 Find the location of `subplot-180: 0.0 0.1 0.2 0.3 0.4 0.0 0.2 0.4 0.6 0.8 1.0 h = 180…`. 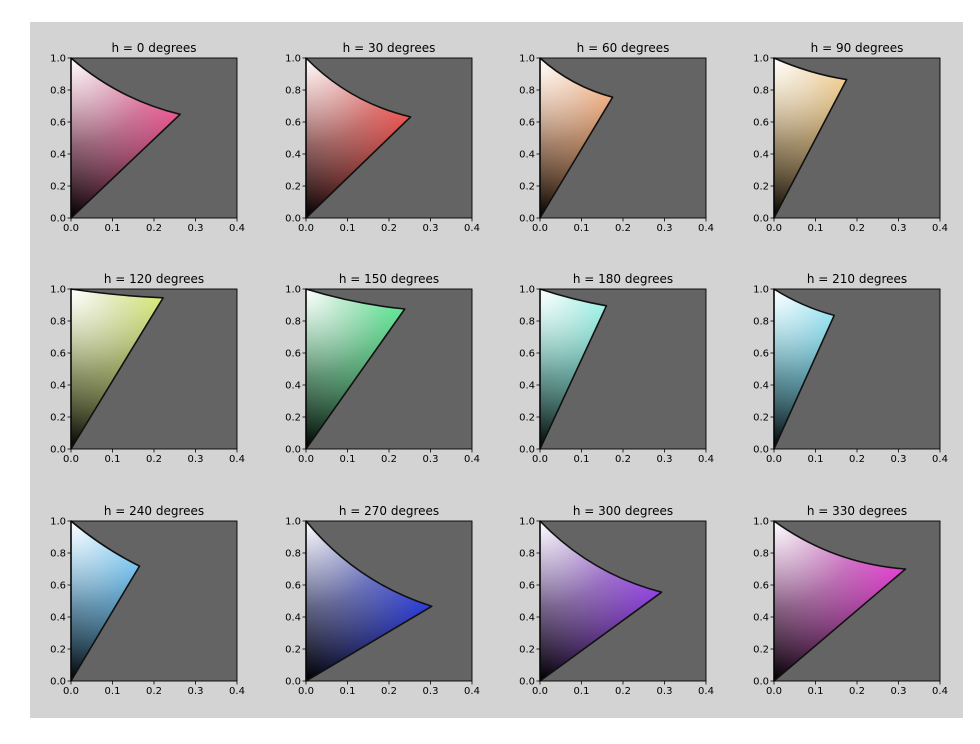

subplot-180: 0.0 0.1 0.2 0.3 0.4 0.0 0.2 0.4 0.6 0.8 1.0 h = 180… is located at coordinates (616, 368).